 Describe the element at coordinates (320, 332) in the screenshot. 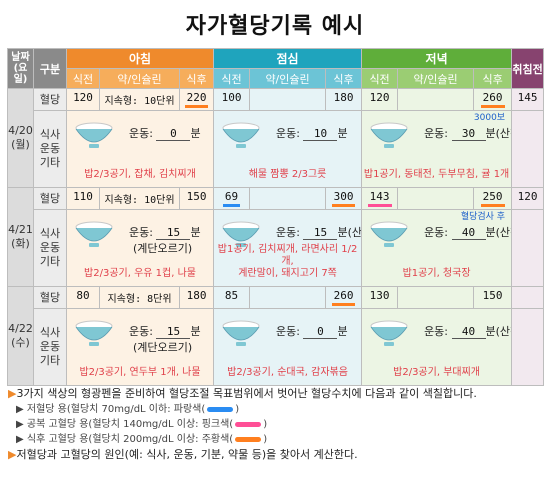

I see `exercise-minutes: 0` at that location.